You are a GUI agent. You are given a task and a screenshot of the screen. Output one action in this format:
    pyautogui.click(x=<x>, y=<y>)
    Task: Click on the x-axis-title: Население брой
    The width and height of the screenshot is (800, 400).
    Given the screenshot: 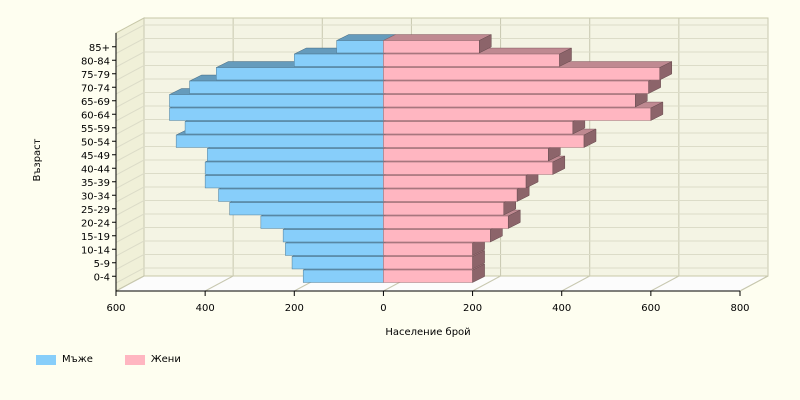 What is the action you would take?
    pyautogui.click(x=427, y=332)
    